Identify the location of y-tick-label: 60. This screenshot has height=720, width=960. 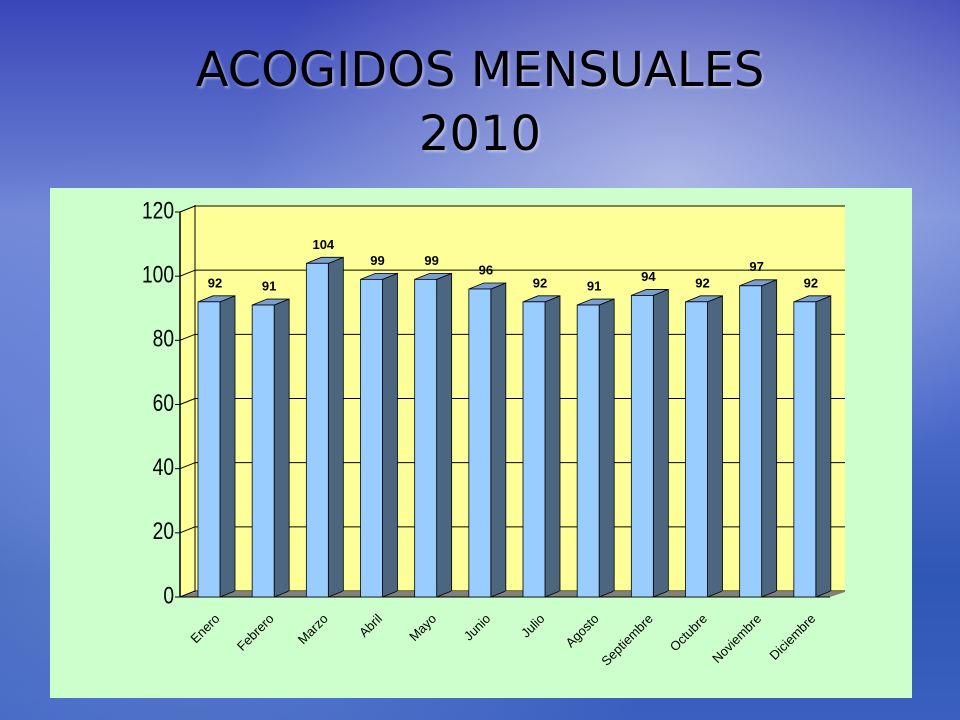
(163, 403).